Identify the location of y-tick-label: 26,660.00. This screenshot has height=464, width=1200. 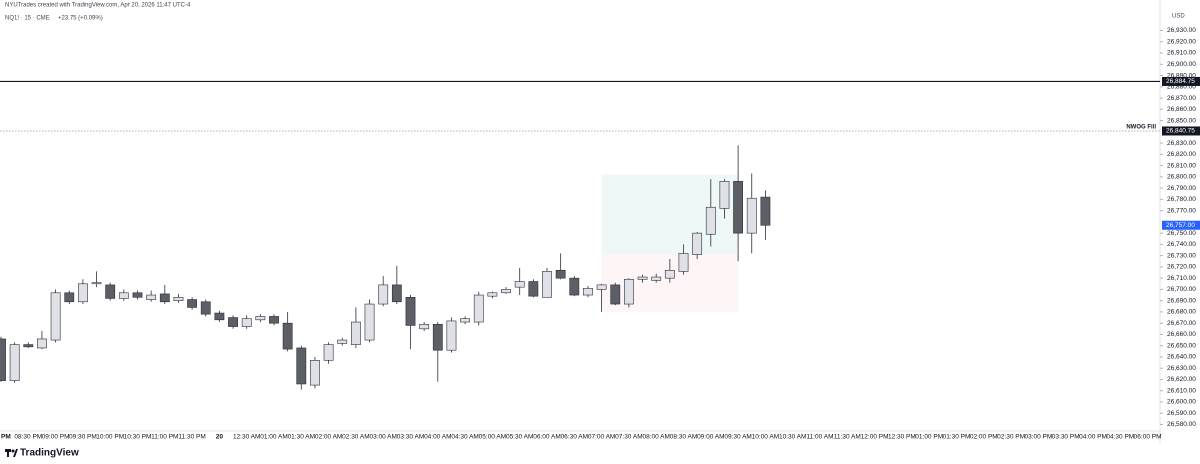
(1181, 334).